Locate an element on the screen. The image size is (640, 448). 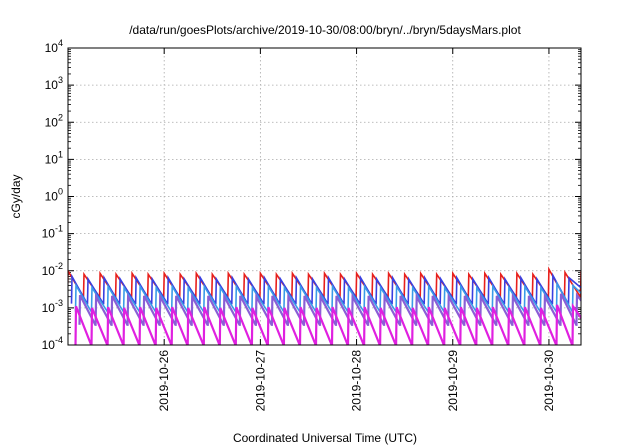
y-tick-label: 10⁰ is located at coordinates (54, 195).